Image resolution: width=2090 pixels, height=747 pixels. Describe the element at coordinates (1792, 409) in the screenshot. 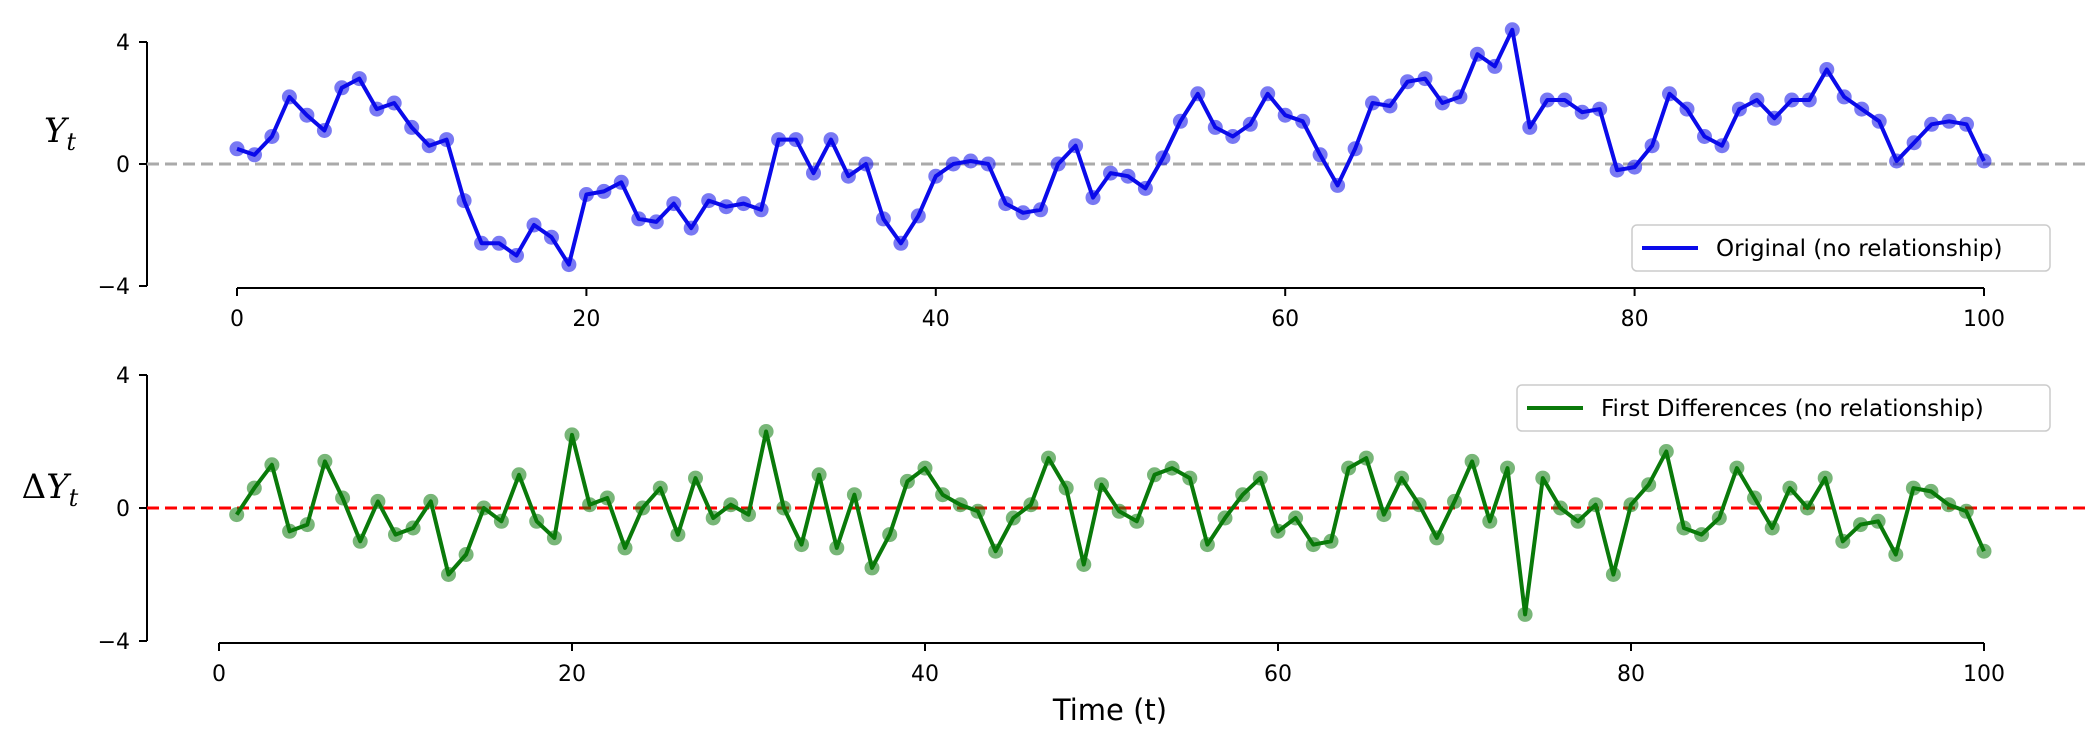

I see `legend-label: First Differences (no relationship)` at that location.